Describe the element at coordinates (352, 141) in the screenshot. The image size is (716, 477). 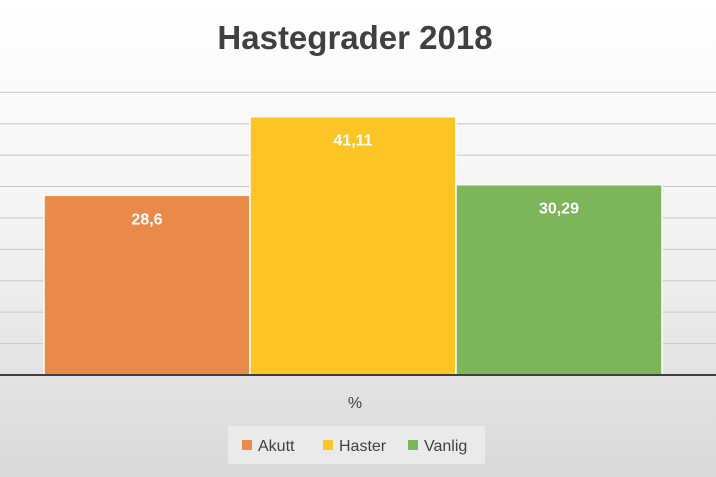
I see `data-label-haster: 41,11` at that location.